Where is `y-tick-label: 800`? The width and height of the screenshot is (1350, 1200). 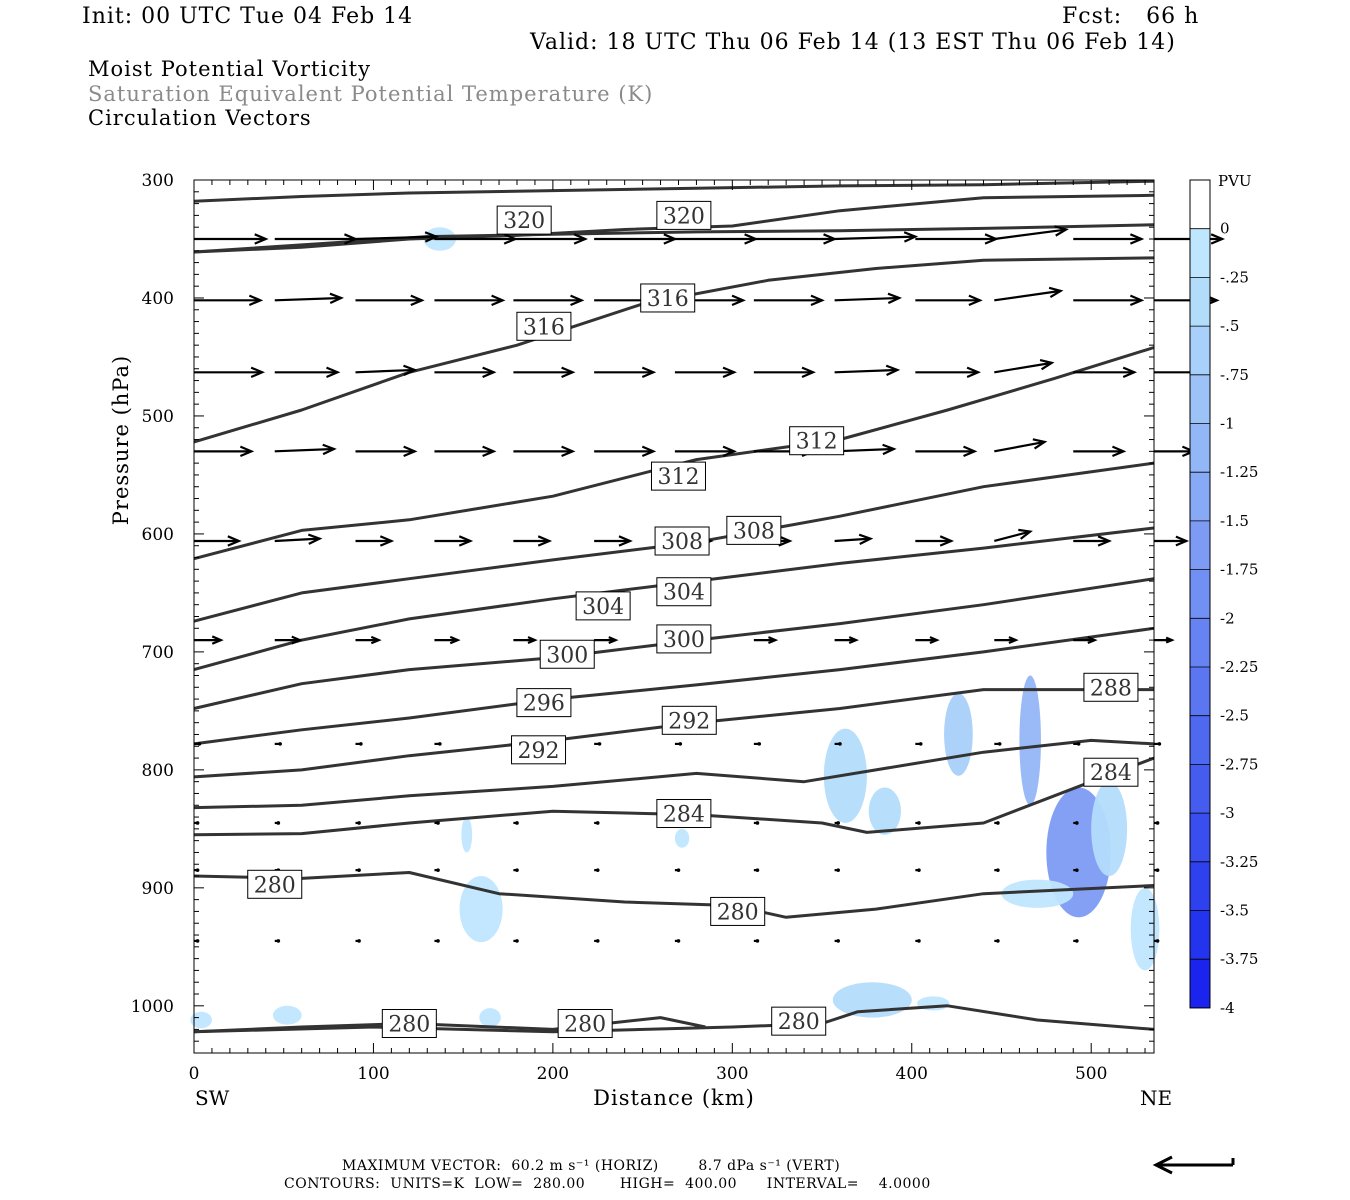 y-tick-label: 800 is located at coordinates (158, 771).